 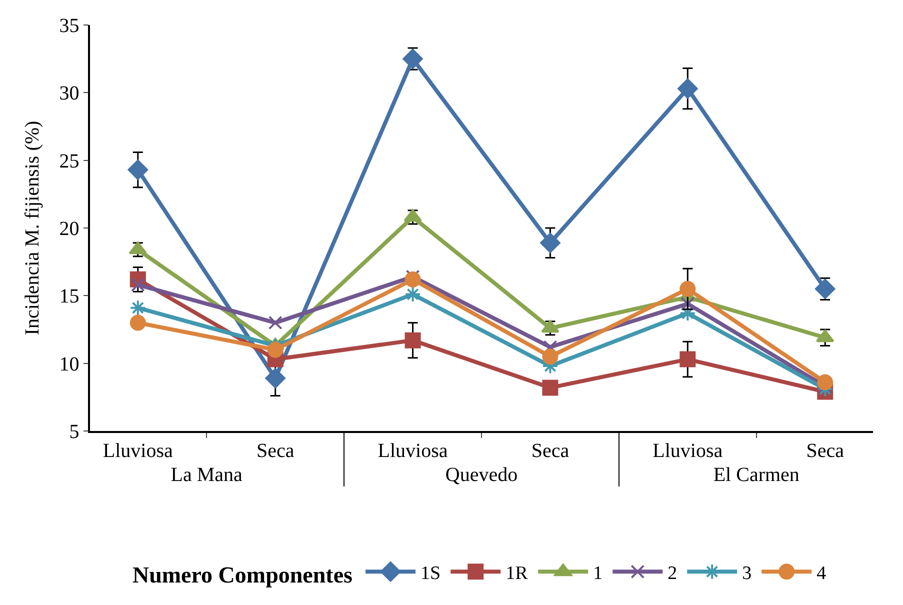 What do you see at coordinates (517, 573) in the screenshot?
I see `legend-label: 1R` at bounding box center [517, 573].